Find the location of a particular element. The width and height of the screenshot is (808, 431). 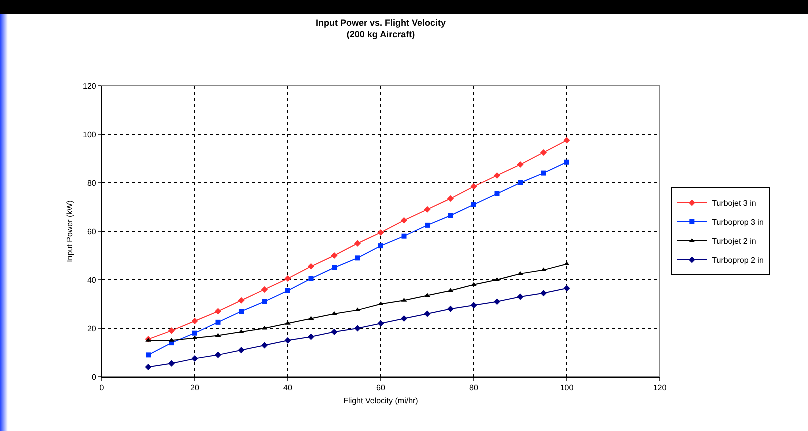

y-tick-label: 60 is located at coordinates (92, 231).